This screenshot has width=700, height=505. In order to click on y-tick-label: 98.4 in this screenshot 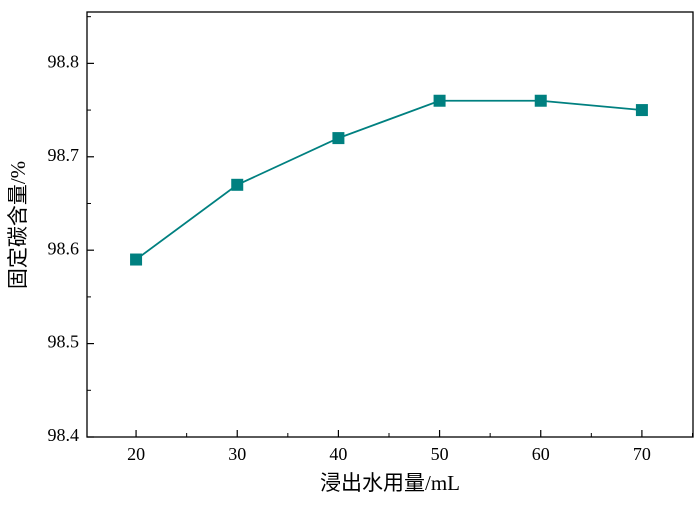, I will do `click(64, 435)`.